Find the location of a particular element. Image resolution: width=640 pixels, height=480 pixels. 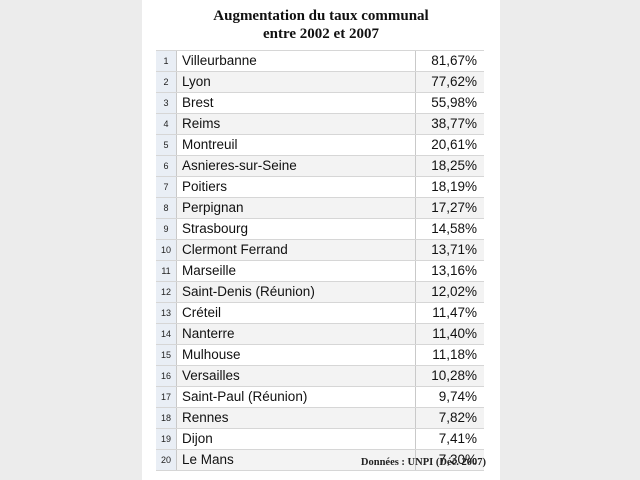

table-row: 14 Nanterre 11,40% is located at coordinates (320, 334).